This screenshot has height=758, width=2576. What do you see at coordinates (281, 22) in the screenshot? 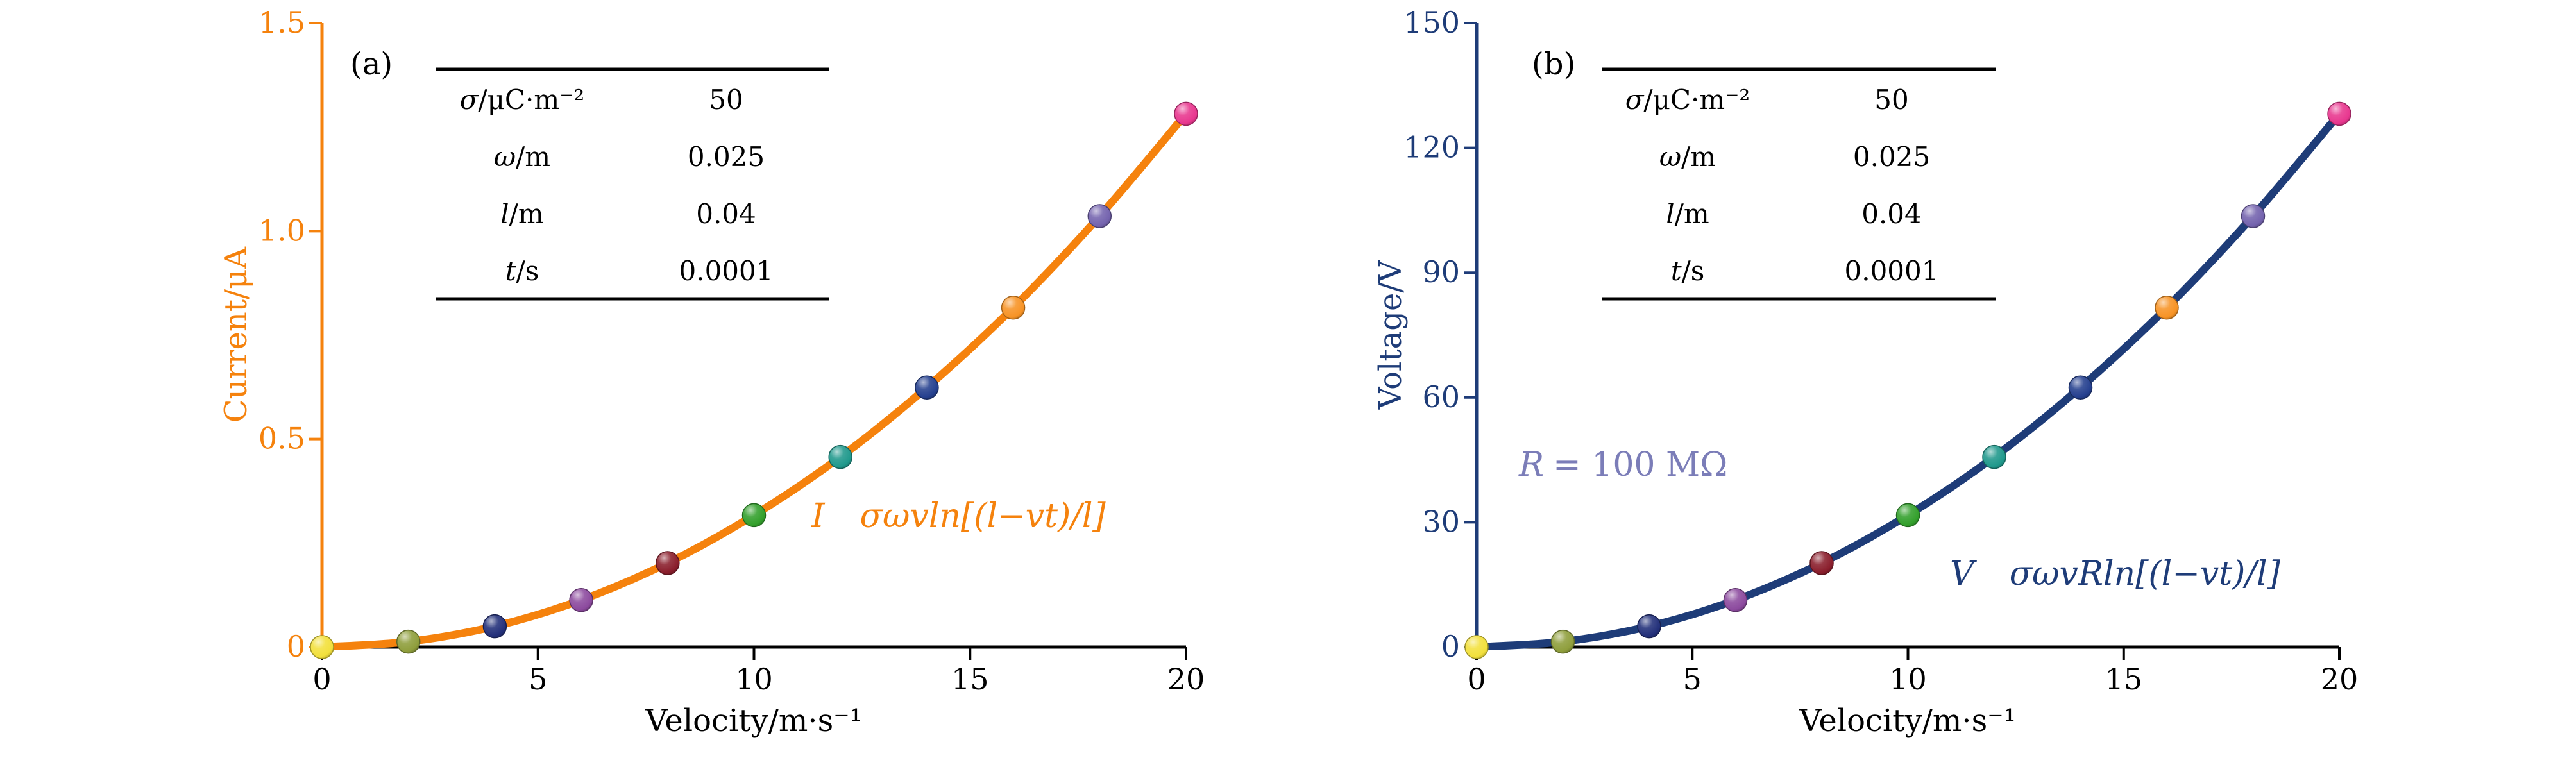
I see `y-tick-label: 1.5` at bounding box center [281, 22].